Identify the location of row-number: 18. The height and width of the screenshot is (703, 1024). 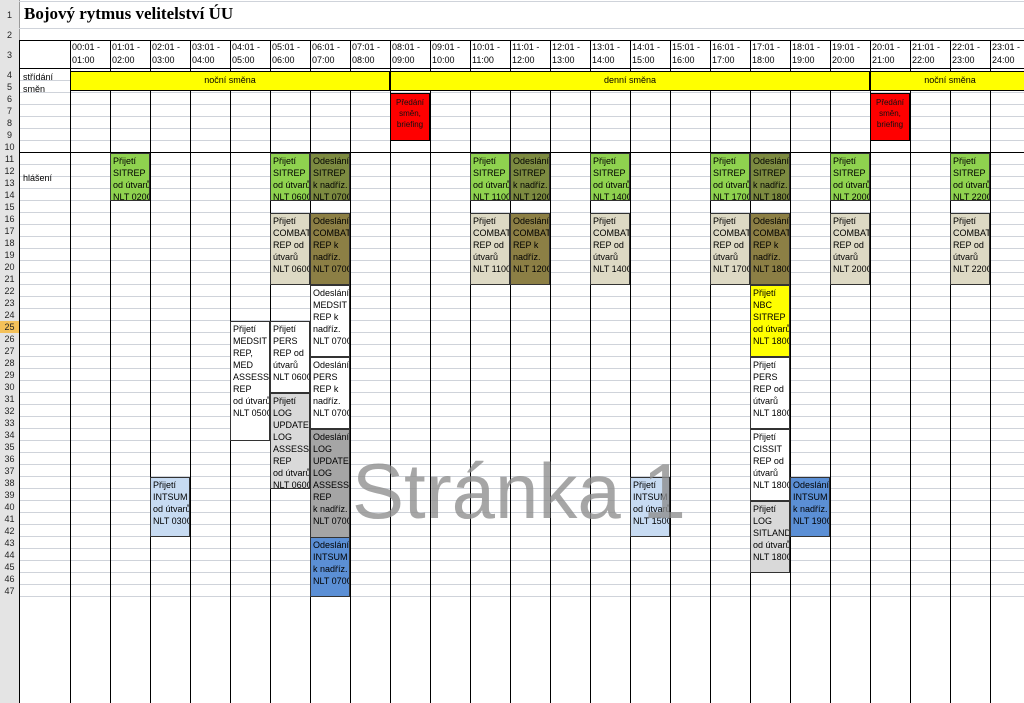
(9, 243).